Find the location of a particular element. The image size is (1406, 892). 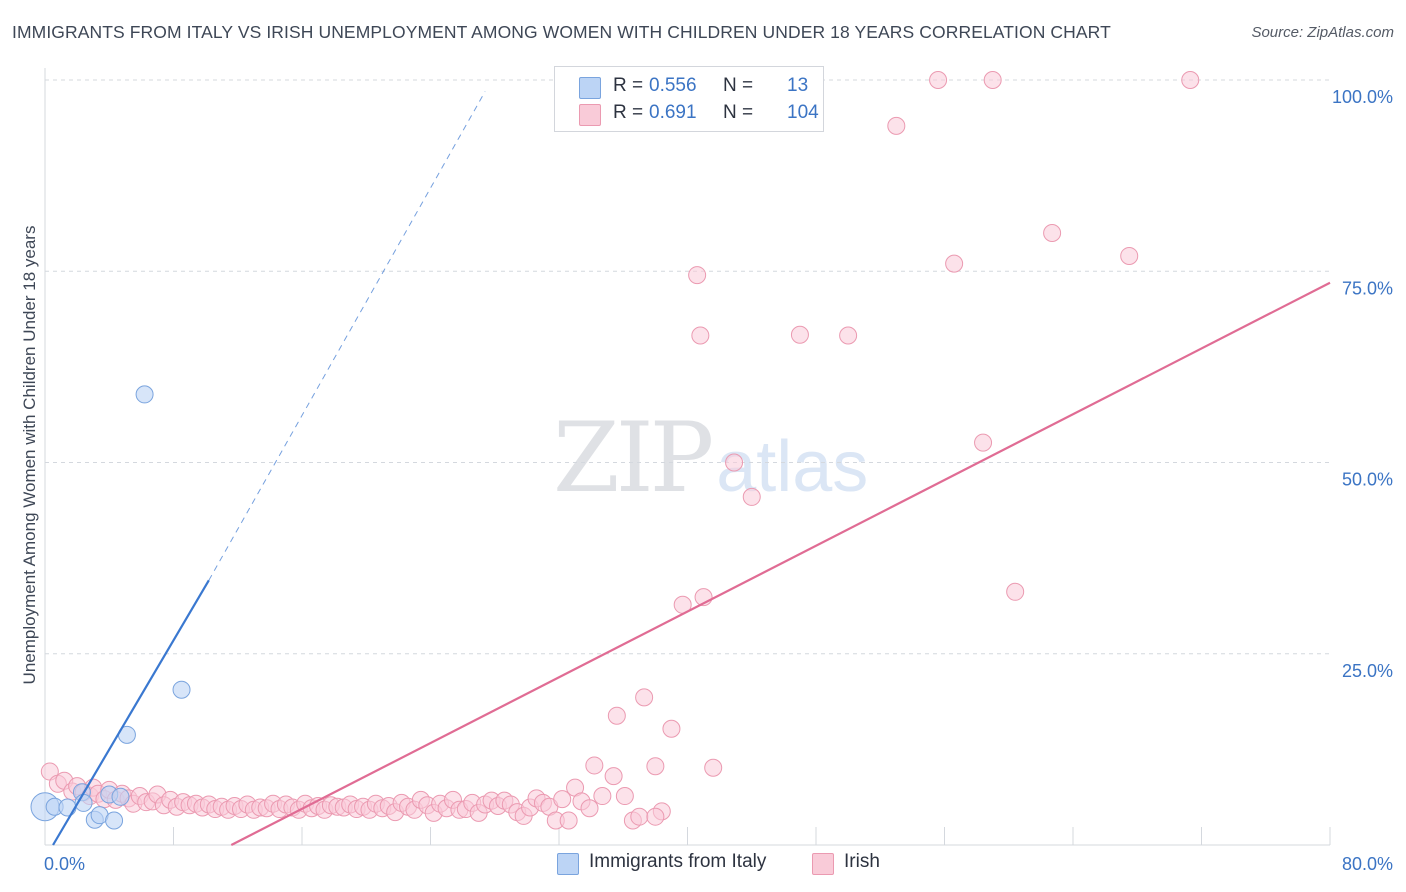

y-tick-label: 50.0% is located at coordinates (1367, 480).